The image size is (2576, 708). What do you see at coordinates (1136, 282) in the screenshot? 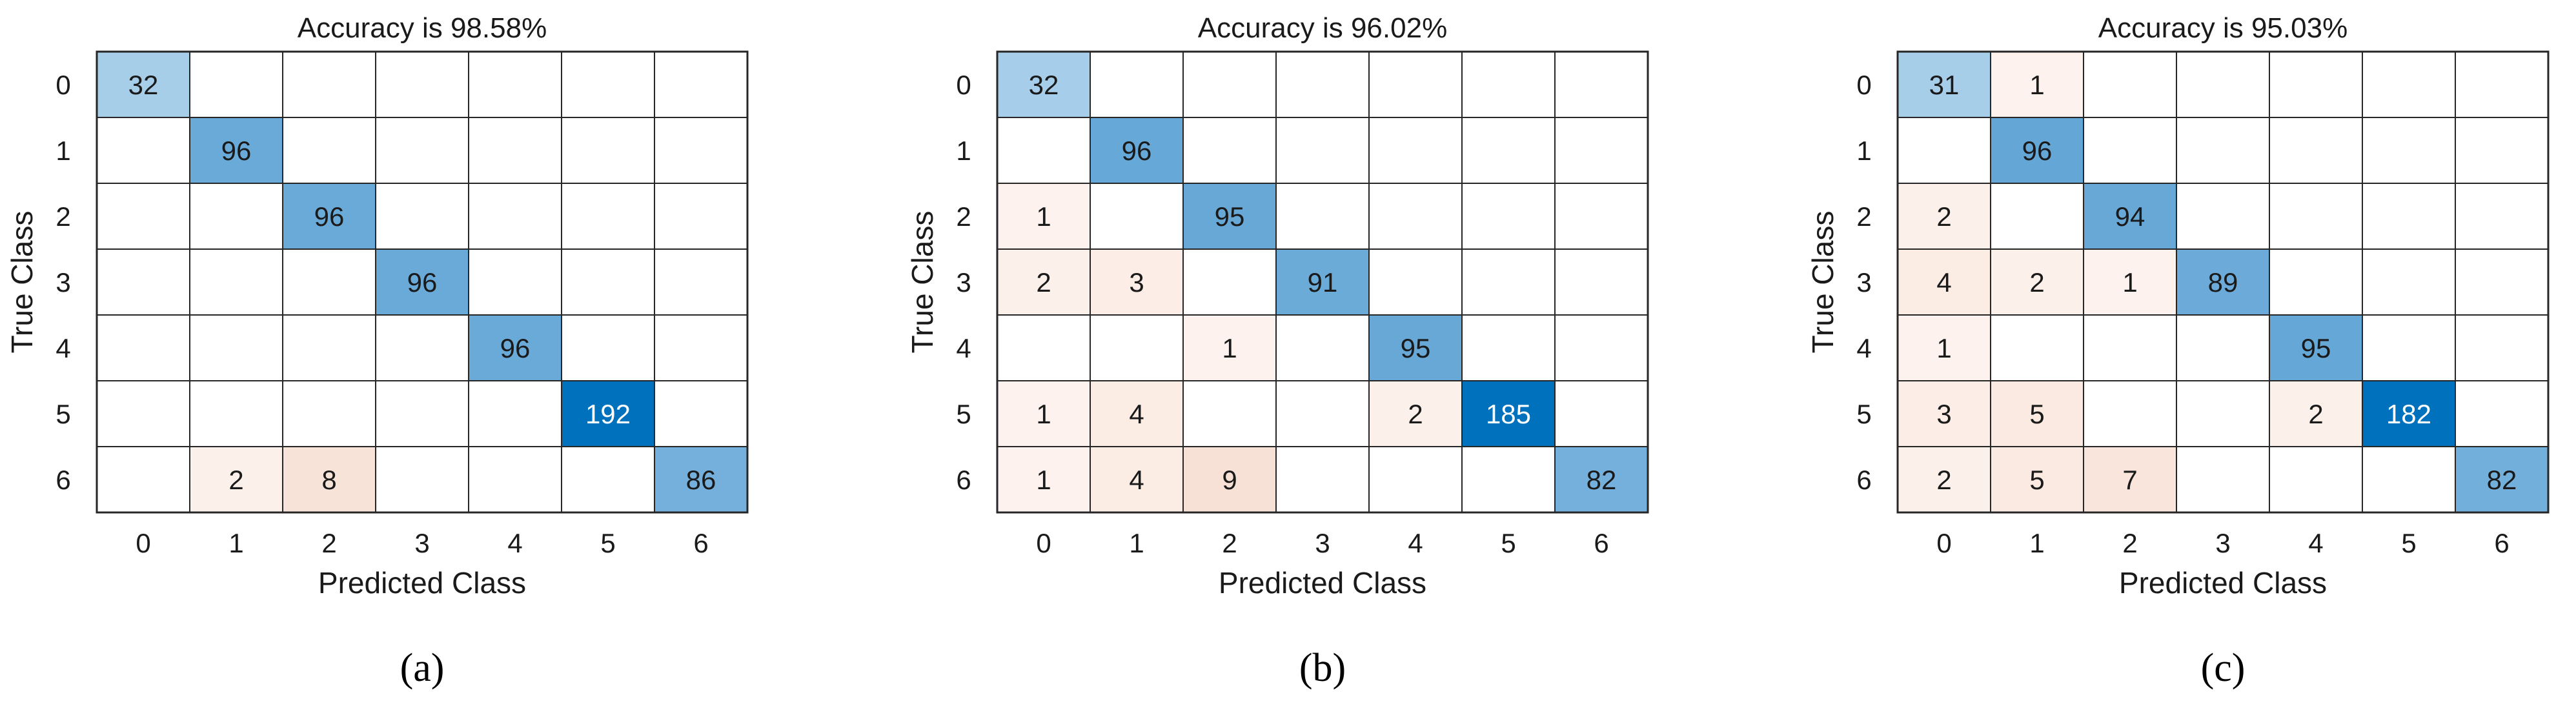
I see `cell-value-label: 3` at bounding box center [1136, 282].